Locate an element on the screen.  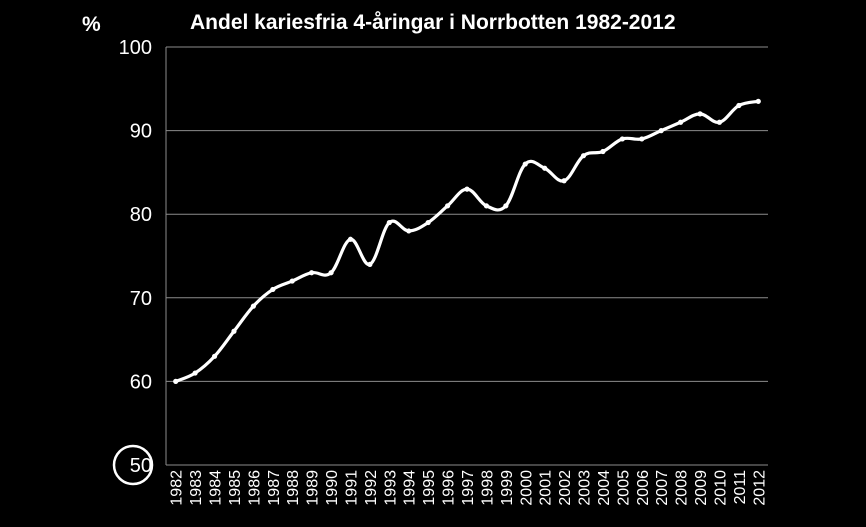
x-tick-label: 2009 is located at coordinates (701, 488).